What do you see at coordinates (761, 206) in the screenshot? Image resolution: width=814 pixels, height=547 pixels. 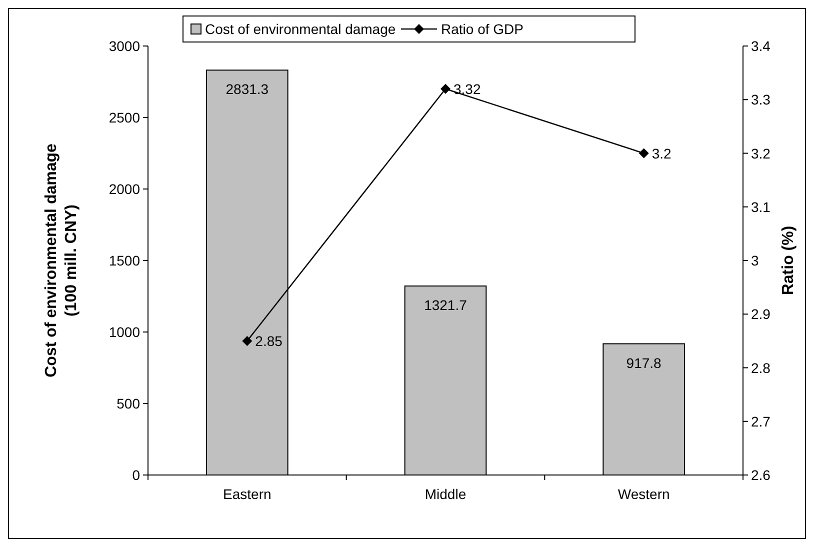 I see `y2-tick-label: 3.1` at bounding box center [761, 206].